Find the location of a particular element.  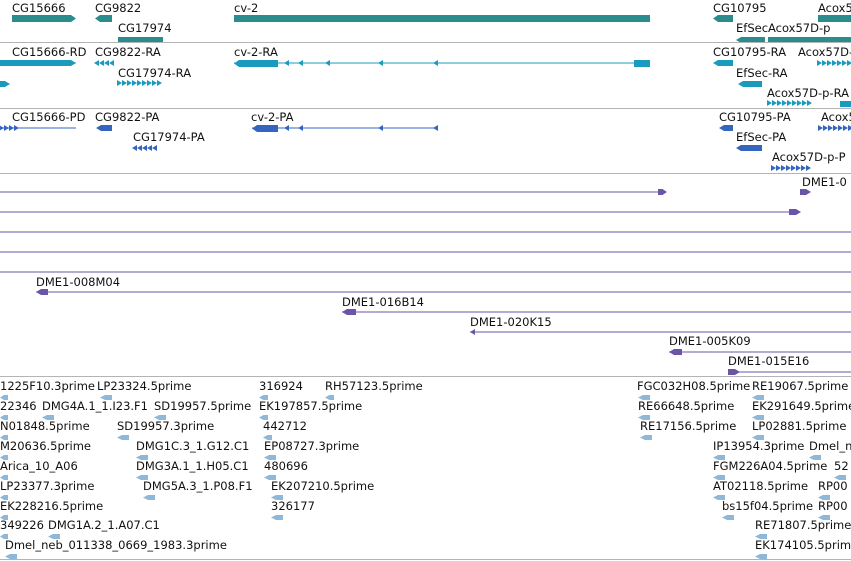

est-label: LP02881.5prime is located at coordinates (799, 426).